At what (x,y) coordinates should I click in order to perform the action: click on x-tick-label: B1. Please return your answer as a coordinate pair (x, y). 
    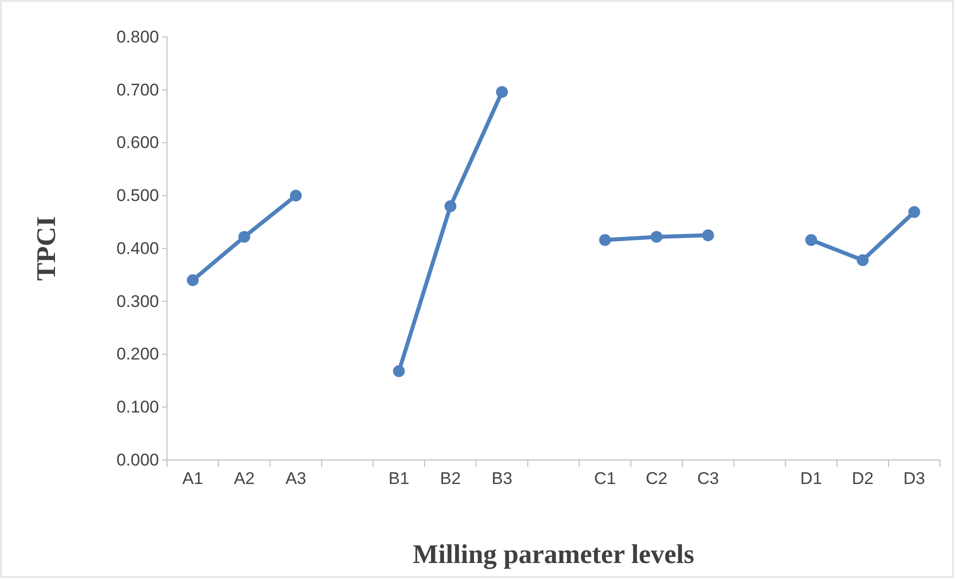
    Looking at the image, I should click on (399, 478).